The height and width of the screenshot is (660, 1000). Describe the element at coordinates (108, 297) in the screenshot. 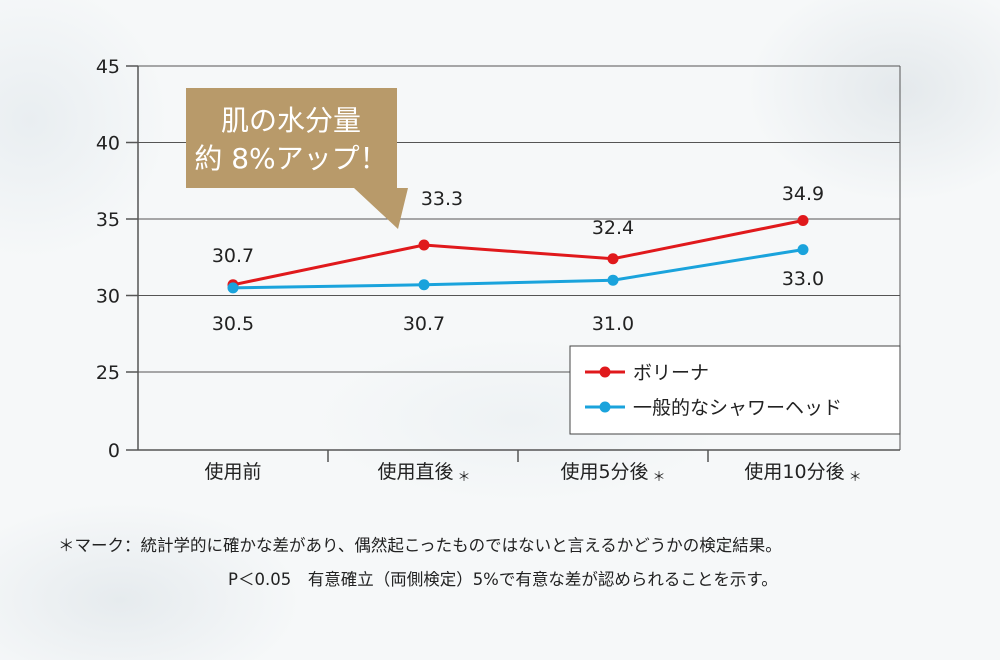

I see `y-tick-label: 30` at that location.